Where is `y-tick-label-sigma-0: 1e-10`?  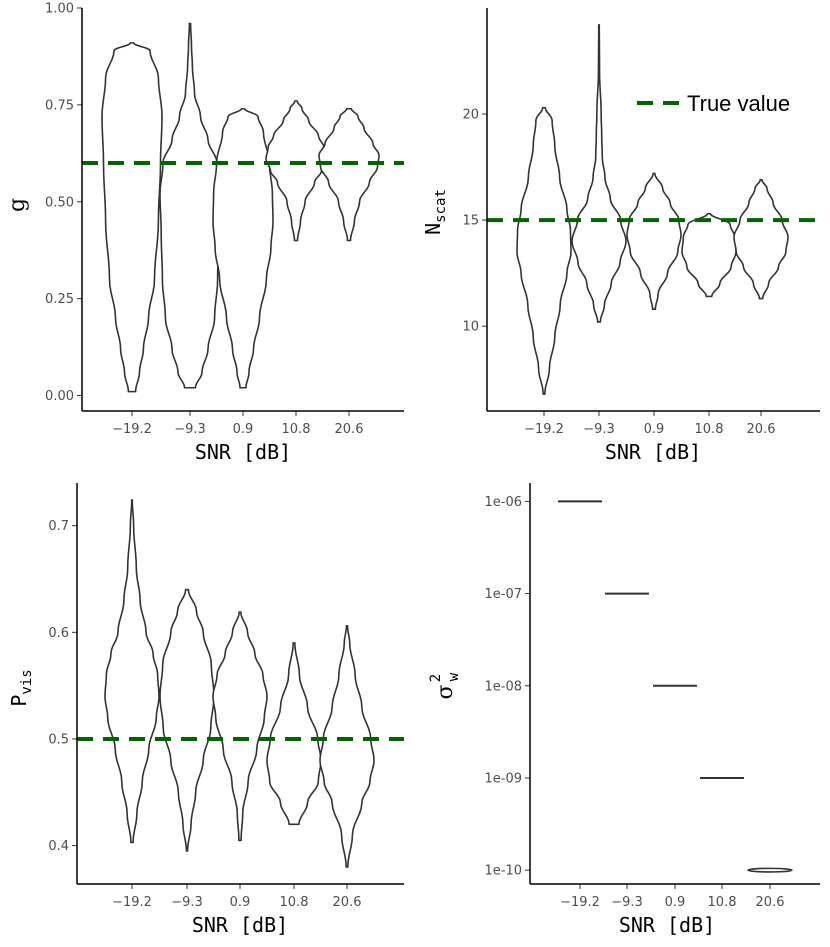 y-tick-label-sigma-0: 1e-10 is located at coordinates (503, 871).